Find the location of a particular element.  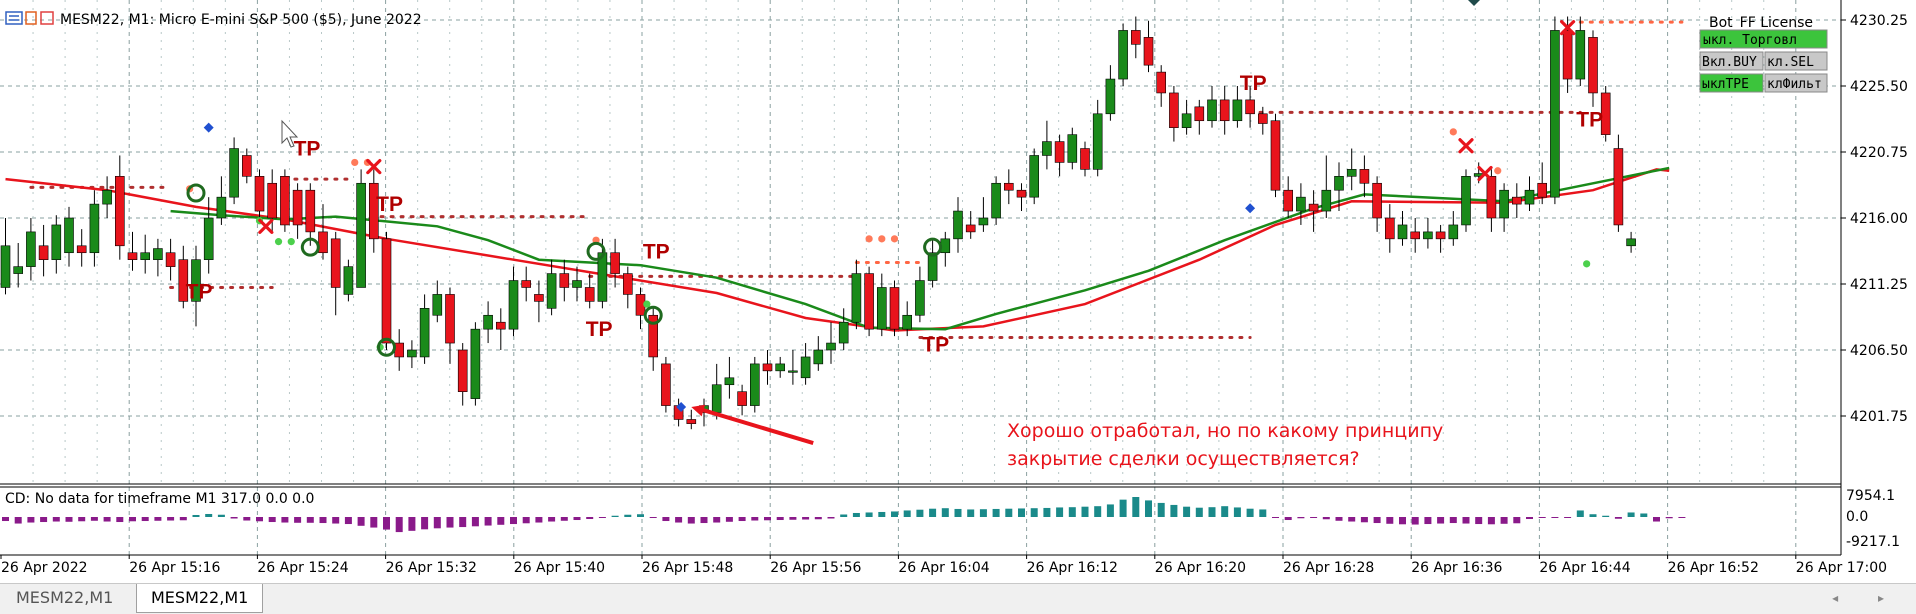

time-tick-label: 26 Apr 16:28 is located at coordinates (1328, 568).